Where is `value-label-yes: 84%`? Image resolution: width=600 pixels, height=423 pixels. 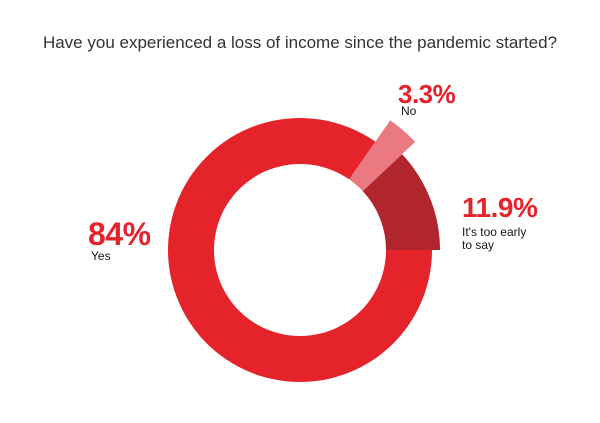 value-label-yes: 84% is located at coordinates (119, 234).